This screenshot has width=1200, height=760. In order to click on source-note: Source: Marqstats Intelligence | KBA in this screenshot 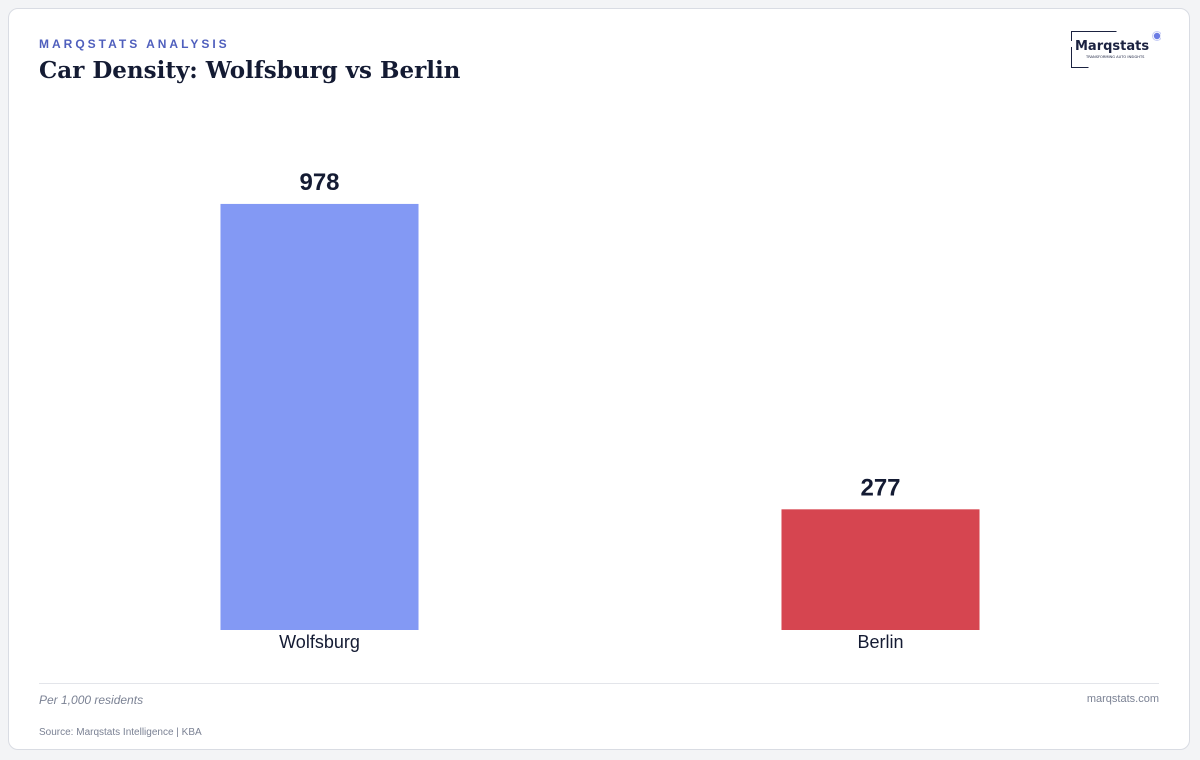, I will do `click(120, 732)`.